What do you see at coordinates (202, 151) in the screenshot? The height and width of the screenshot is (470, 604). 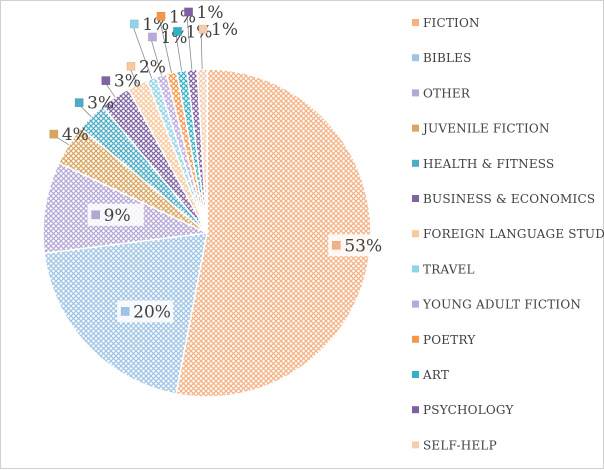 I see `pie-slice-self-help` at bounding box center [202, 151].